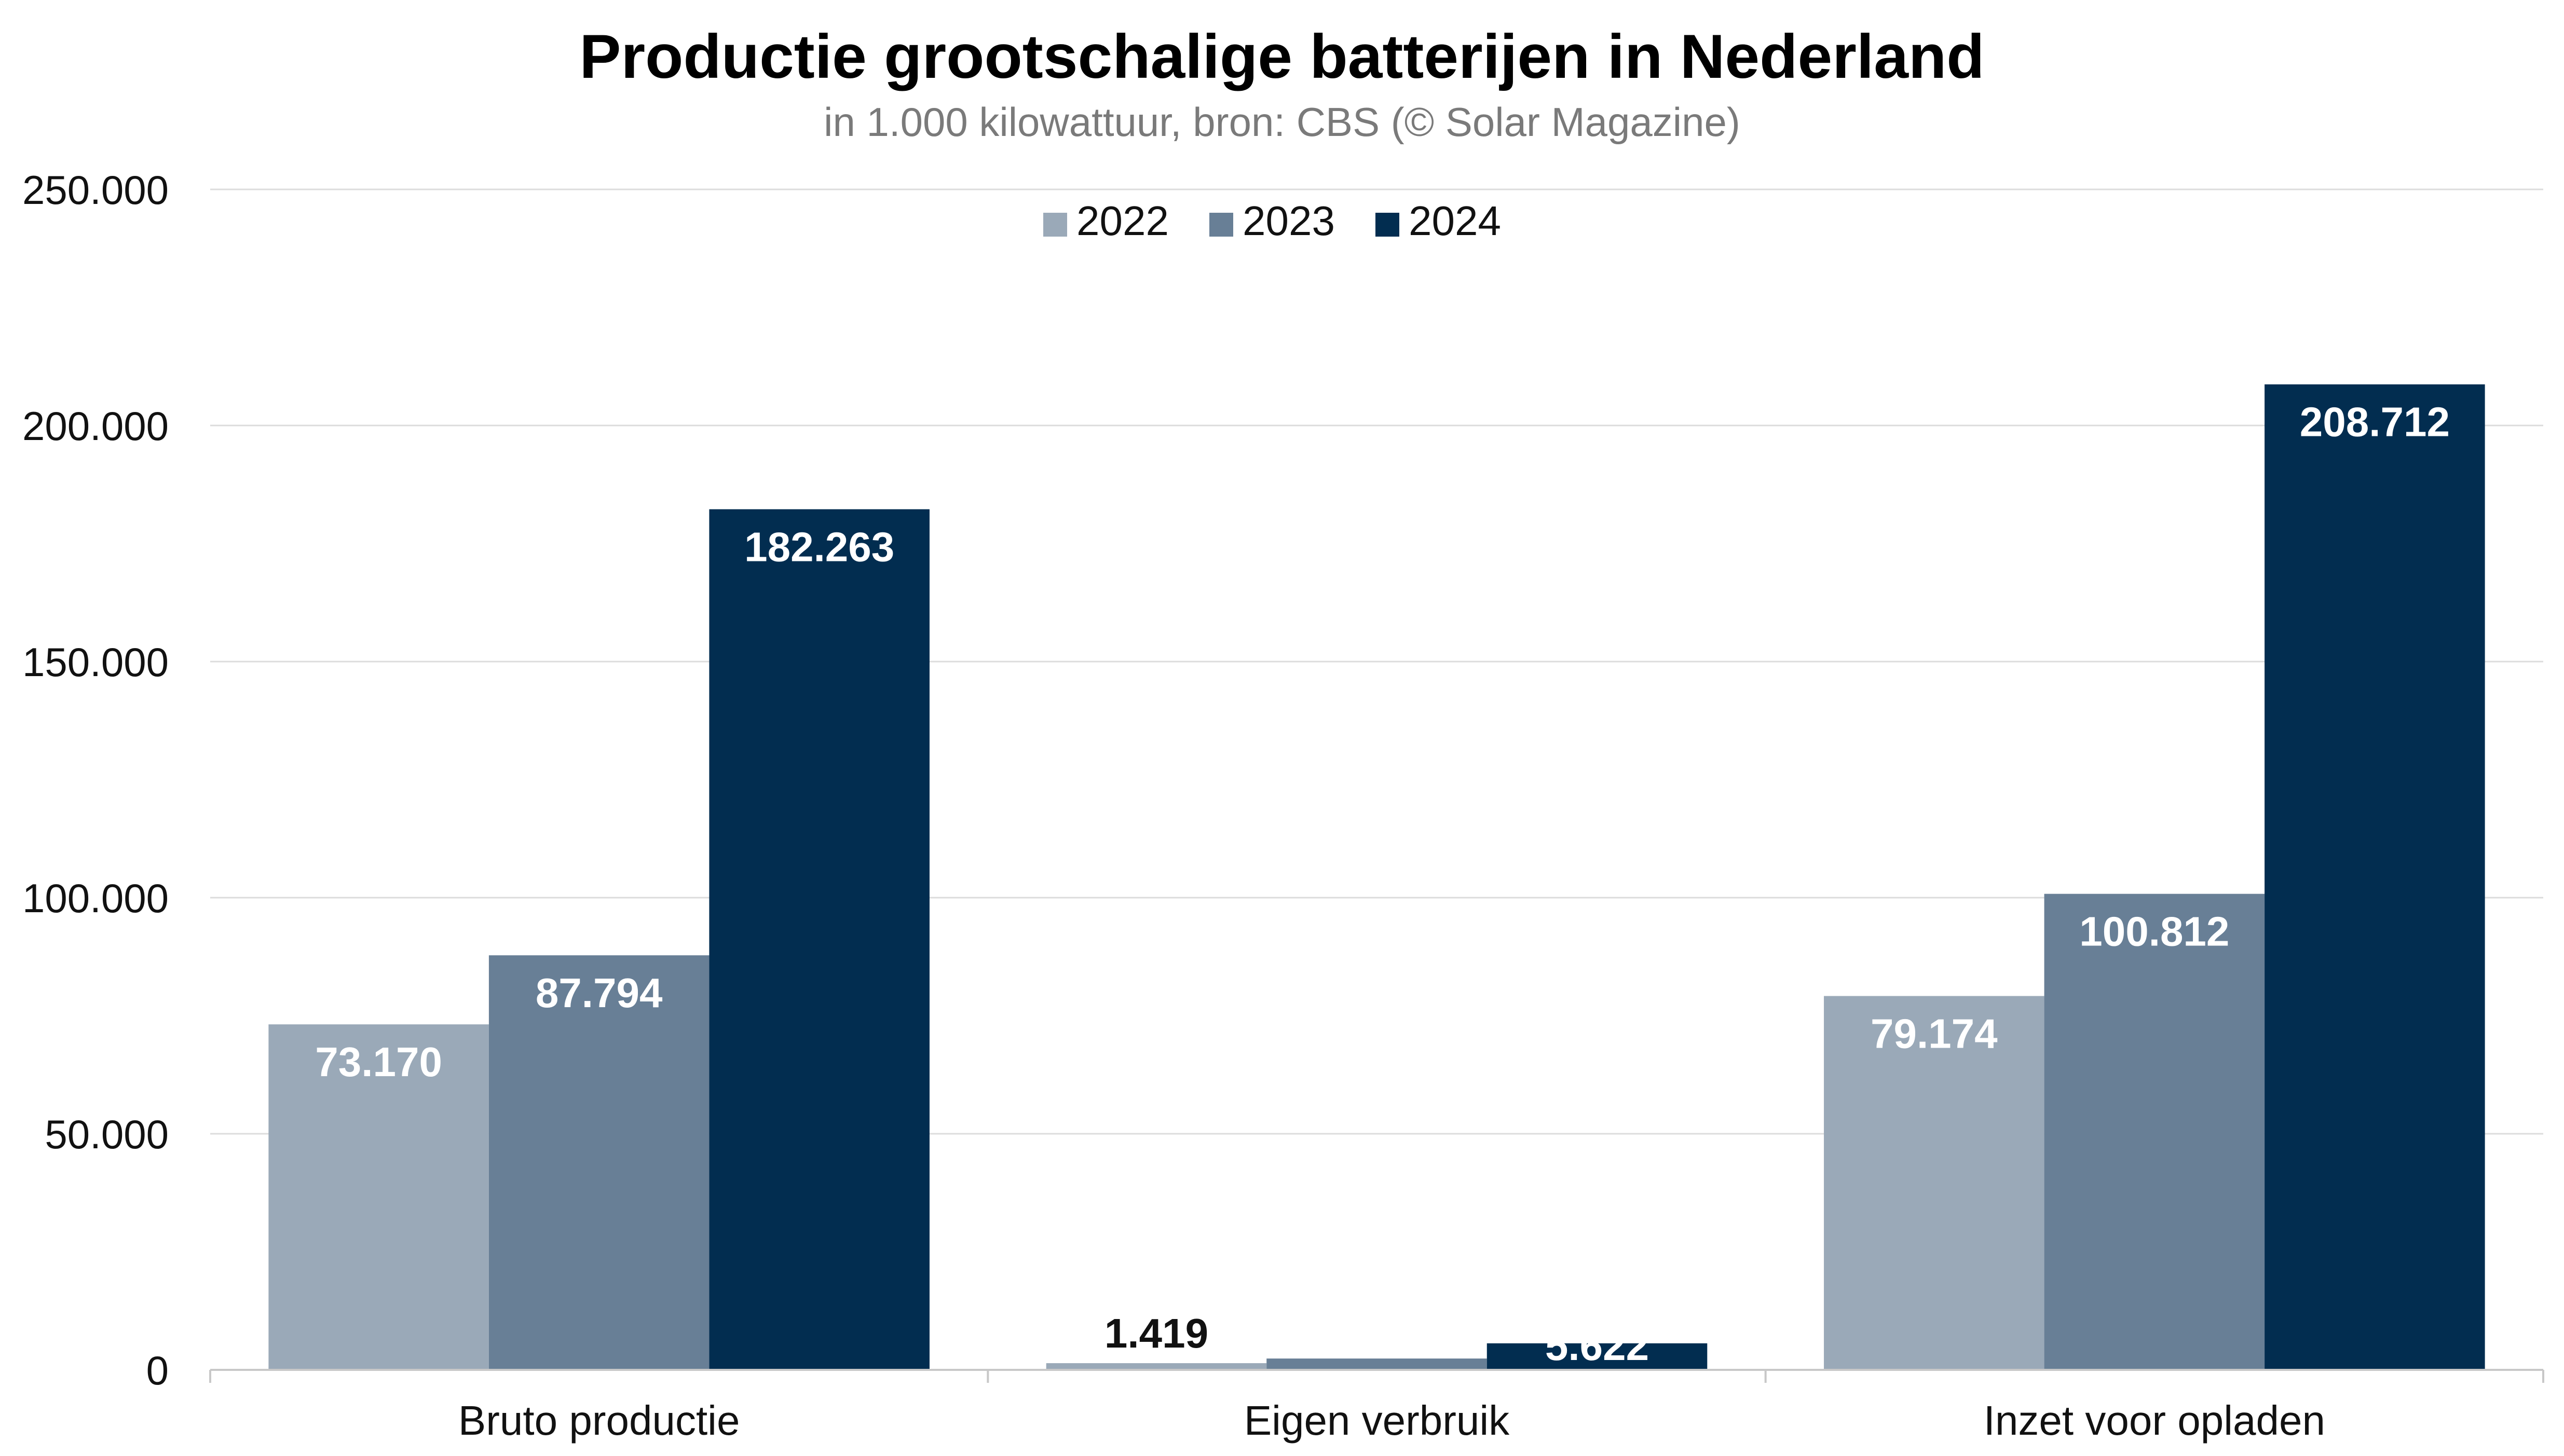 The height and width of the screenshot is (1456, 2564). What do you see at coordinates (2375, 422) in the screenshot?
I see `data-label: 208.712` at bounding box center [2375, 422].